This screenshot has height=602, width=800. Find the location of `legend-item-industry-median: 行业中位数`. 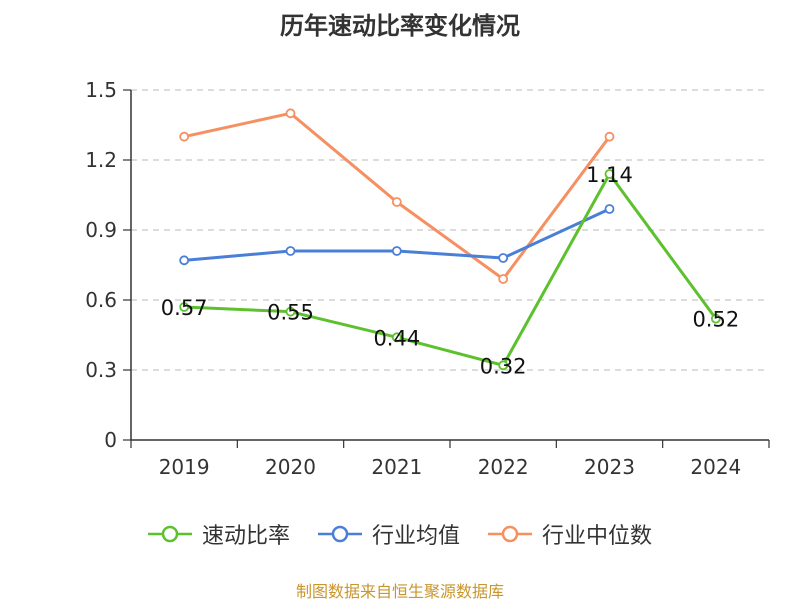

legend-item-industry-median: 行业中位数 is located at coordinates (570, 534).